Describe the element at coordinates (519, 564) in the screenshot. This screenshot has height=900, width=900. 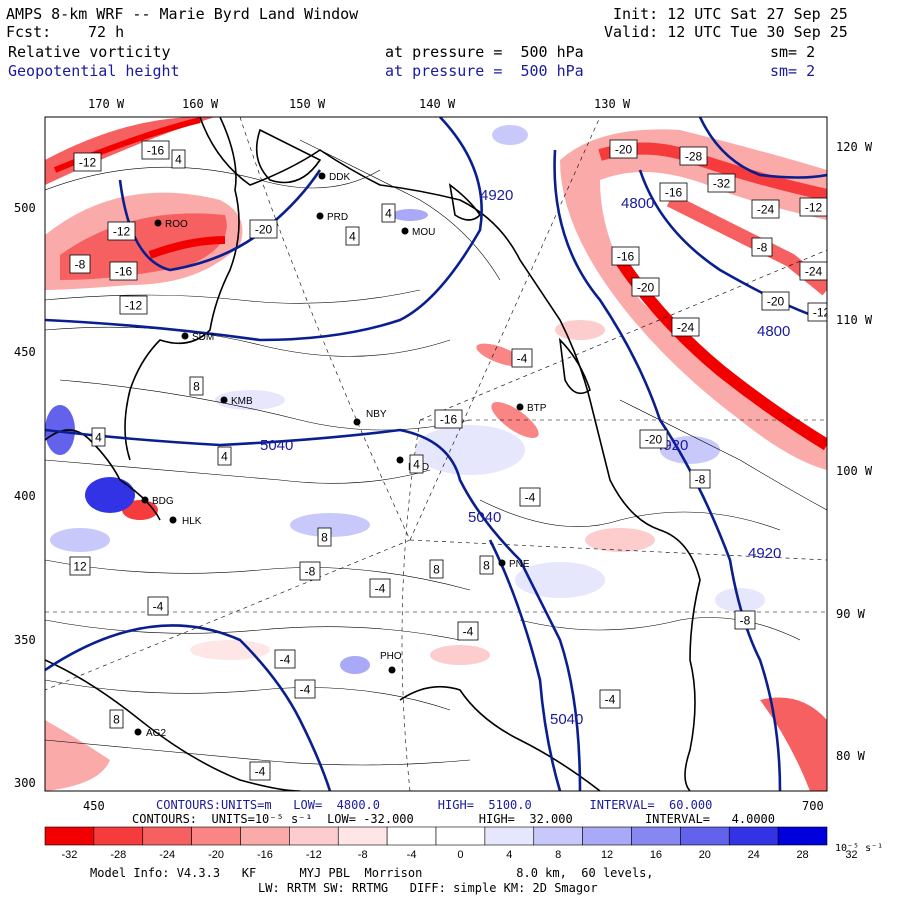
I see `station-label: PNE` at that location.